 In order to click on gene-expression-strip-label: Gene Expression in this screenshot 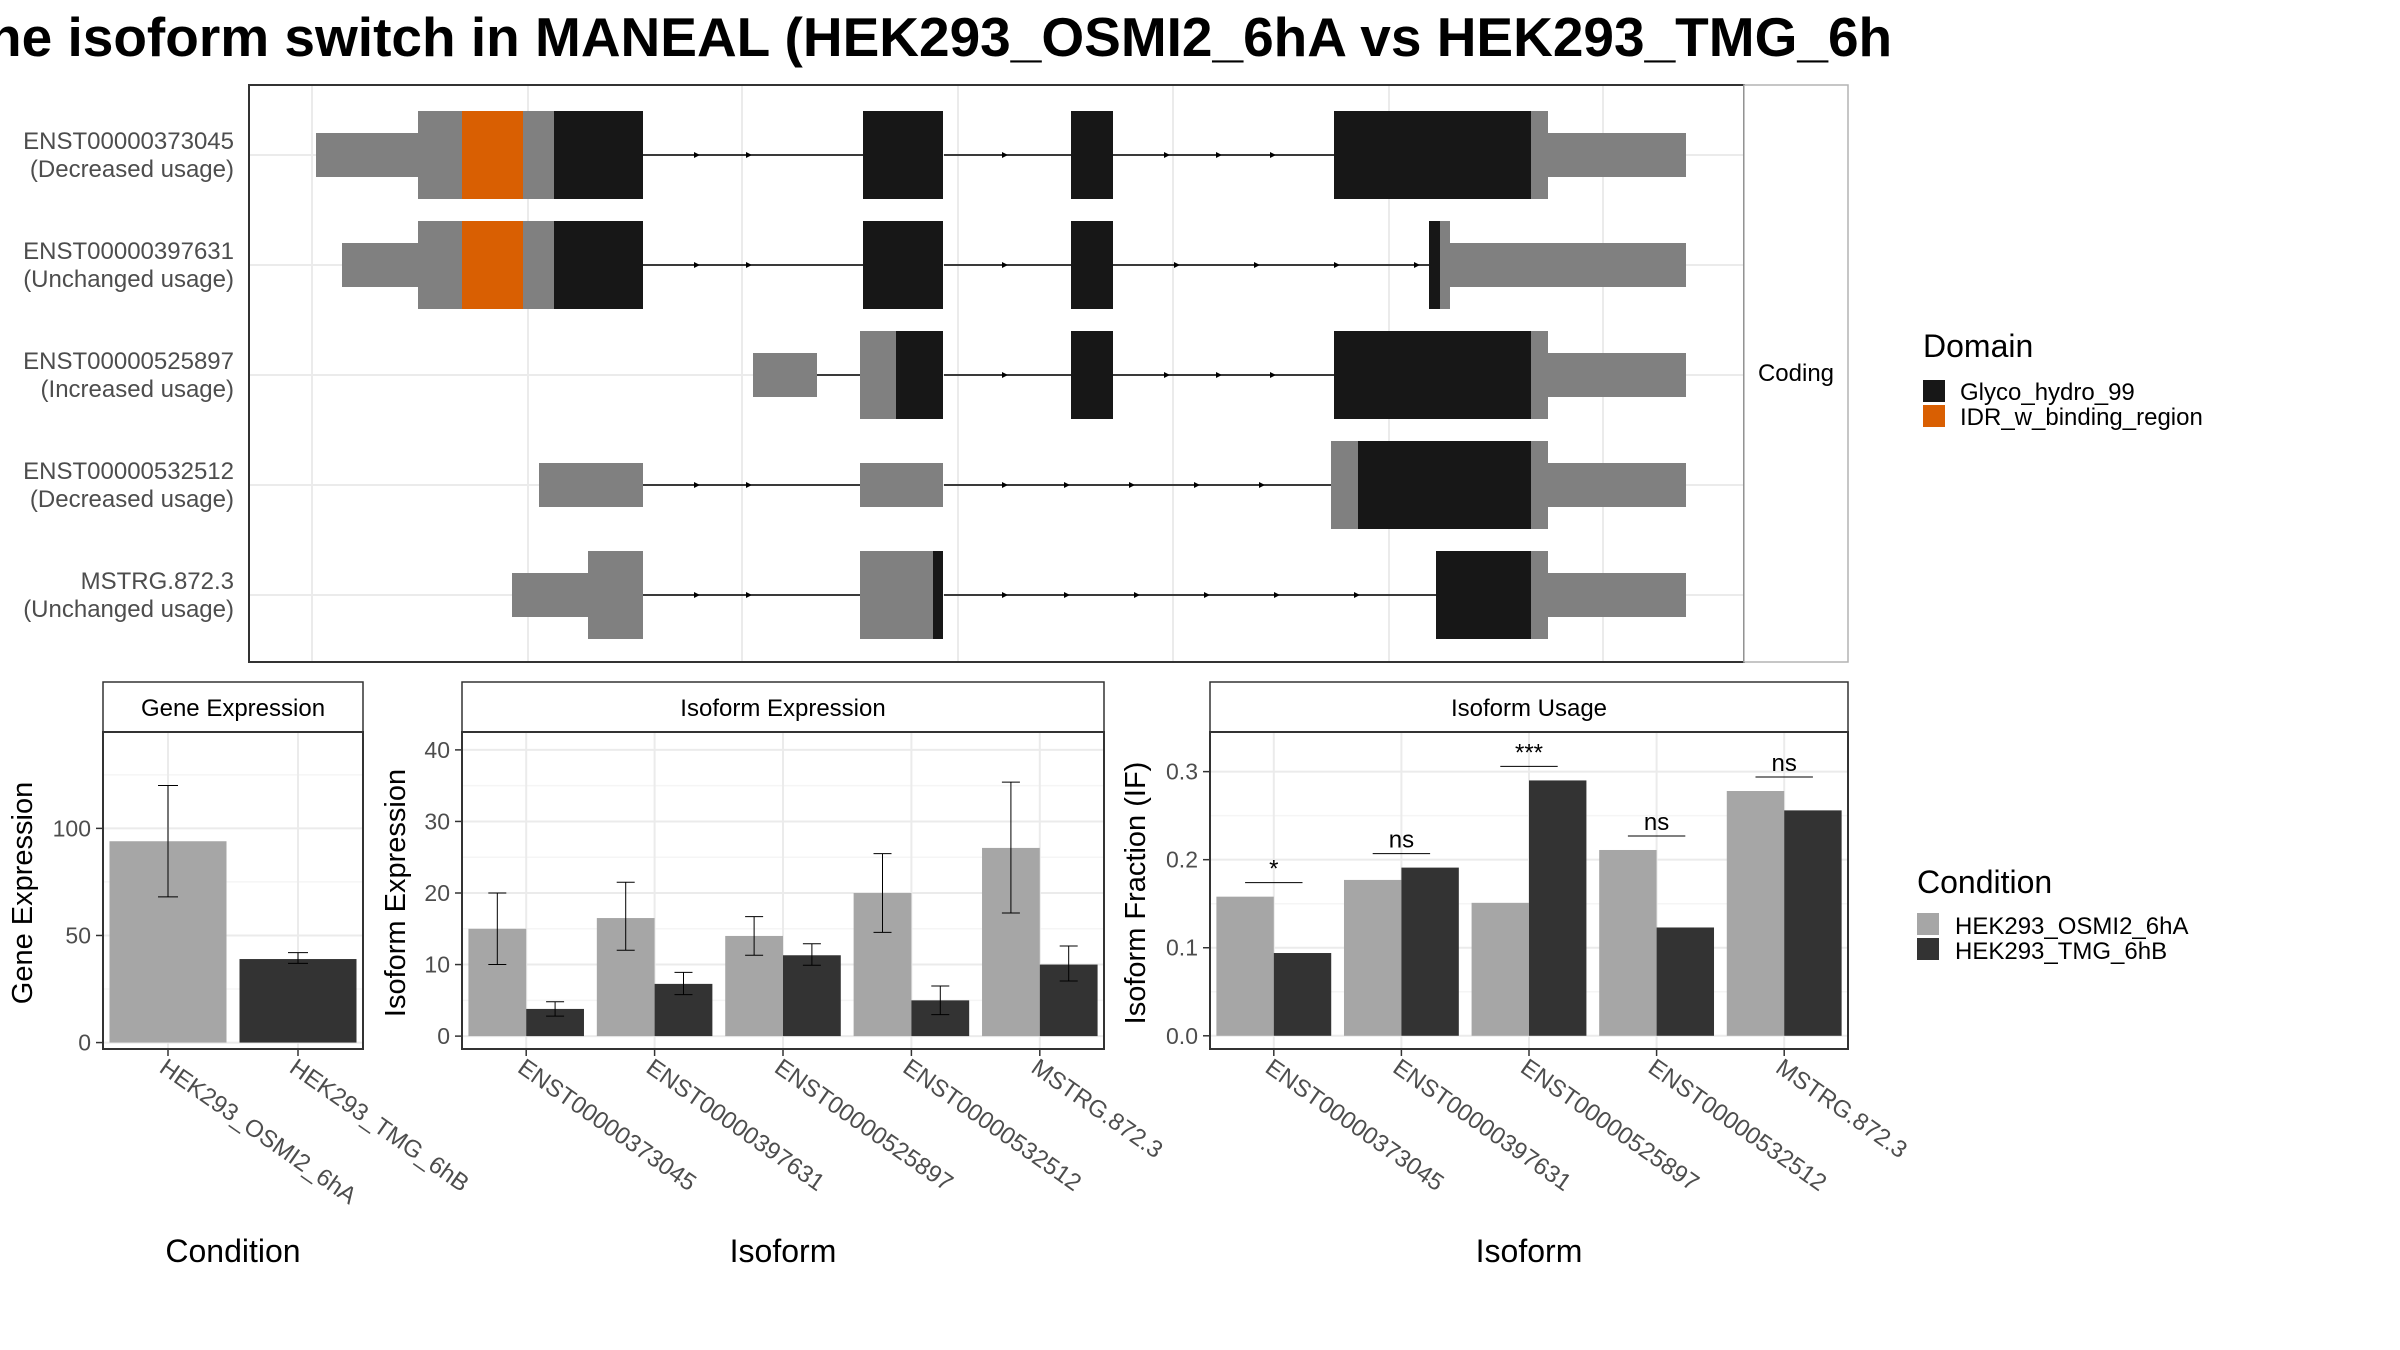, I will do `click(233, 708)`.